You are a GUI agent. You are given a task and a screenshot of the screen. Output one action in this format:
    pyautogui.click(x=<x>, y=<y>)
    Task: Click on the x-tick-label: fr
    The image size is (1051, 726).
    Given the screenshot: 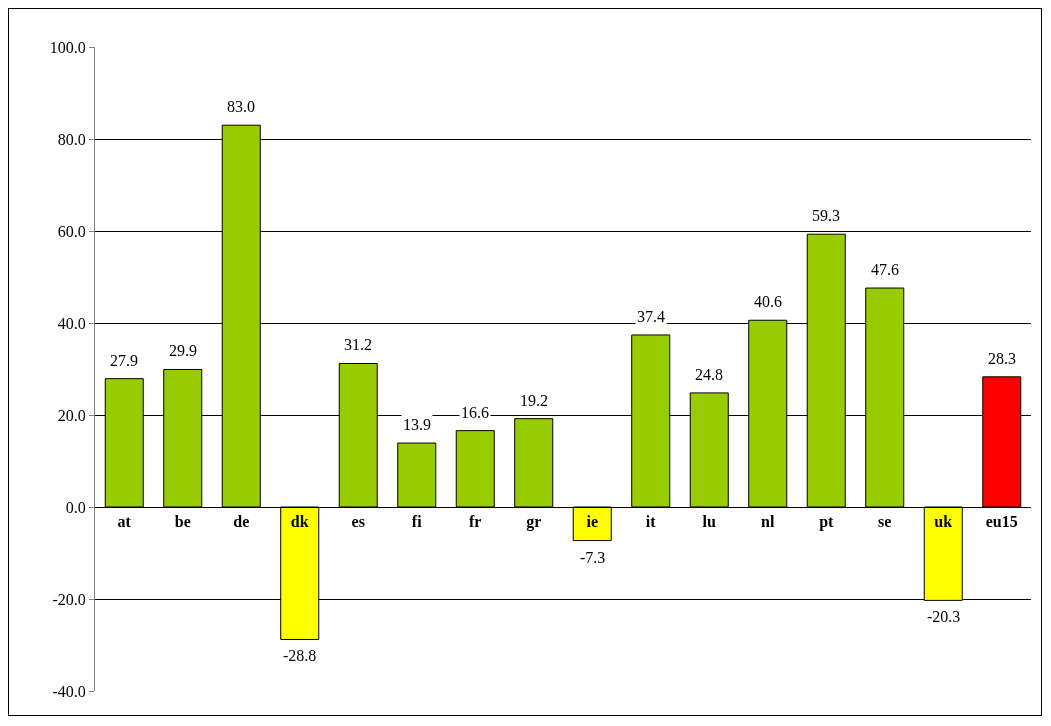 What is the action you would take?
    pyautogui.click(x=475, y=522)
    